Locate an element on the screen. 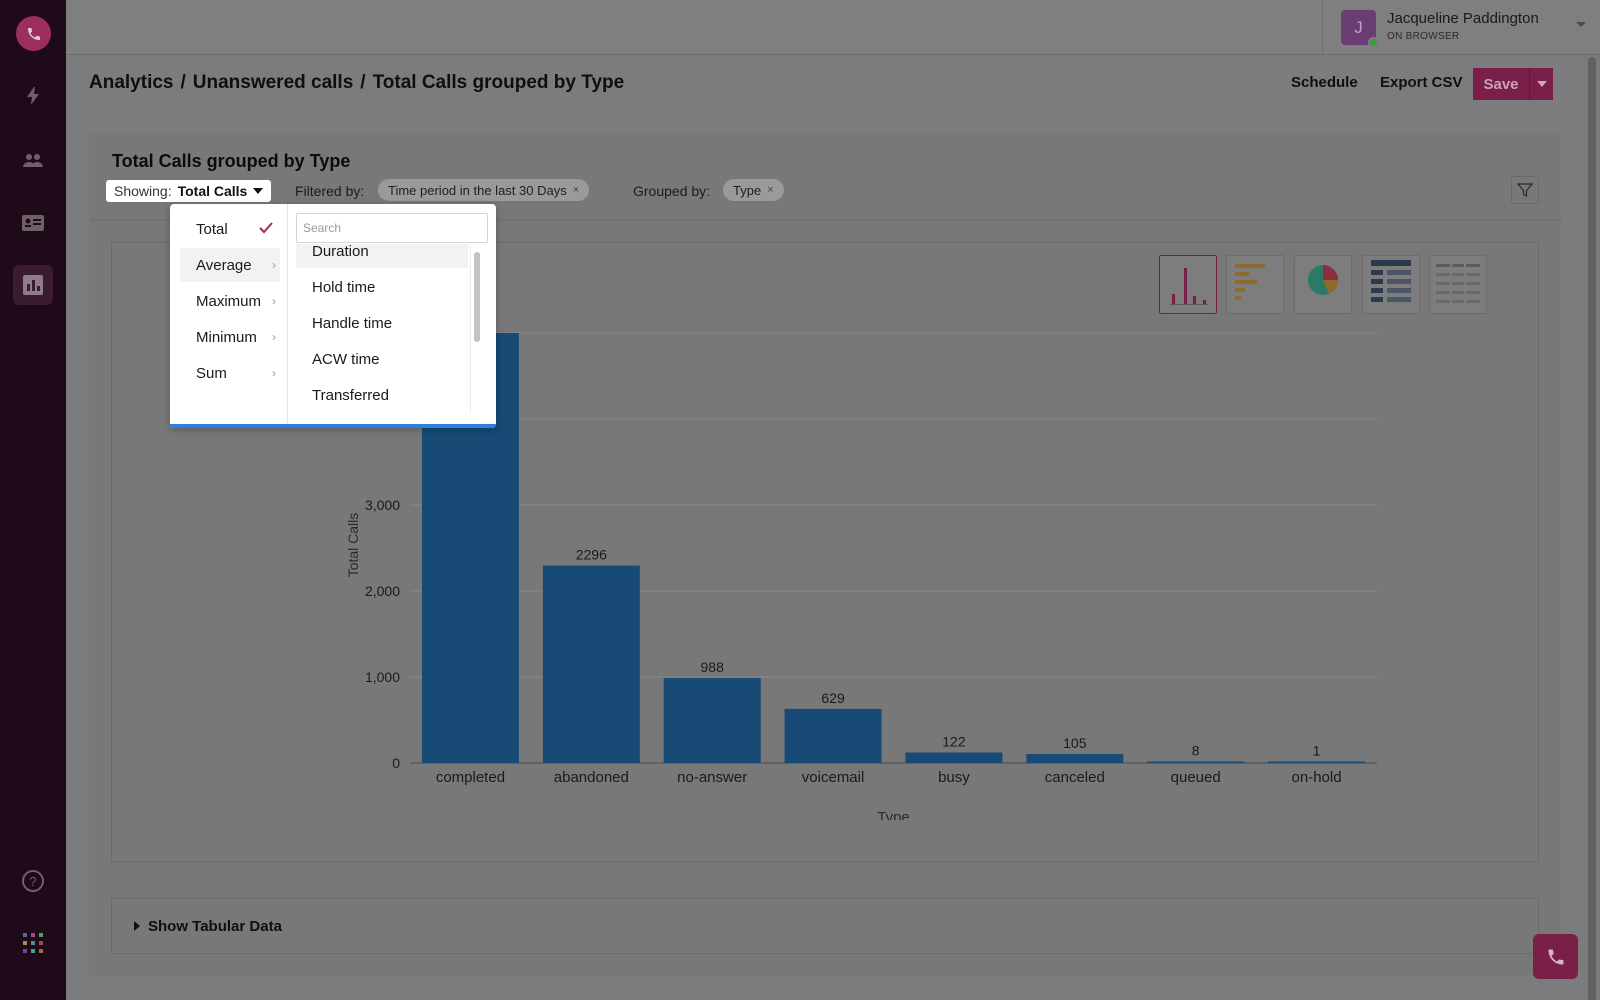  data-label: 122 is located at coordinates (954, 742).